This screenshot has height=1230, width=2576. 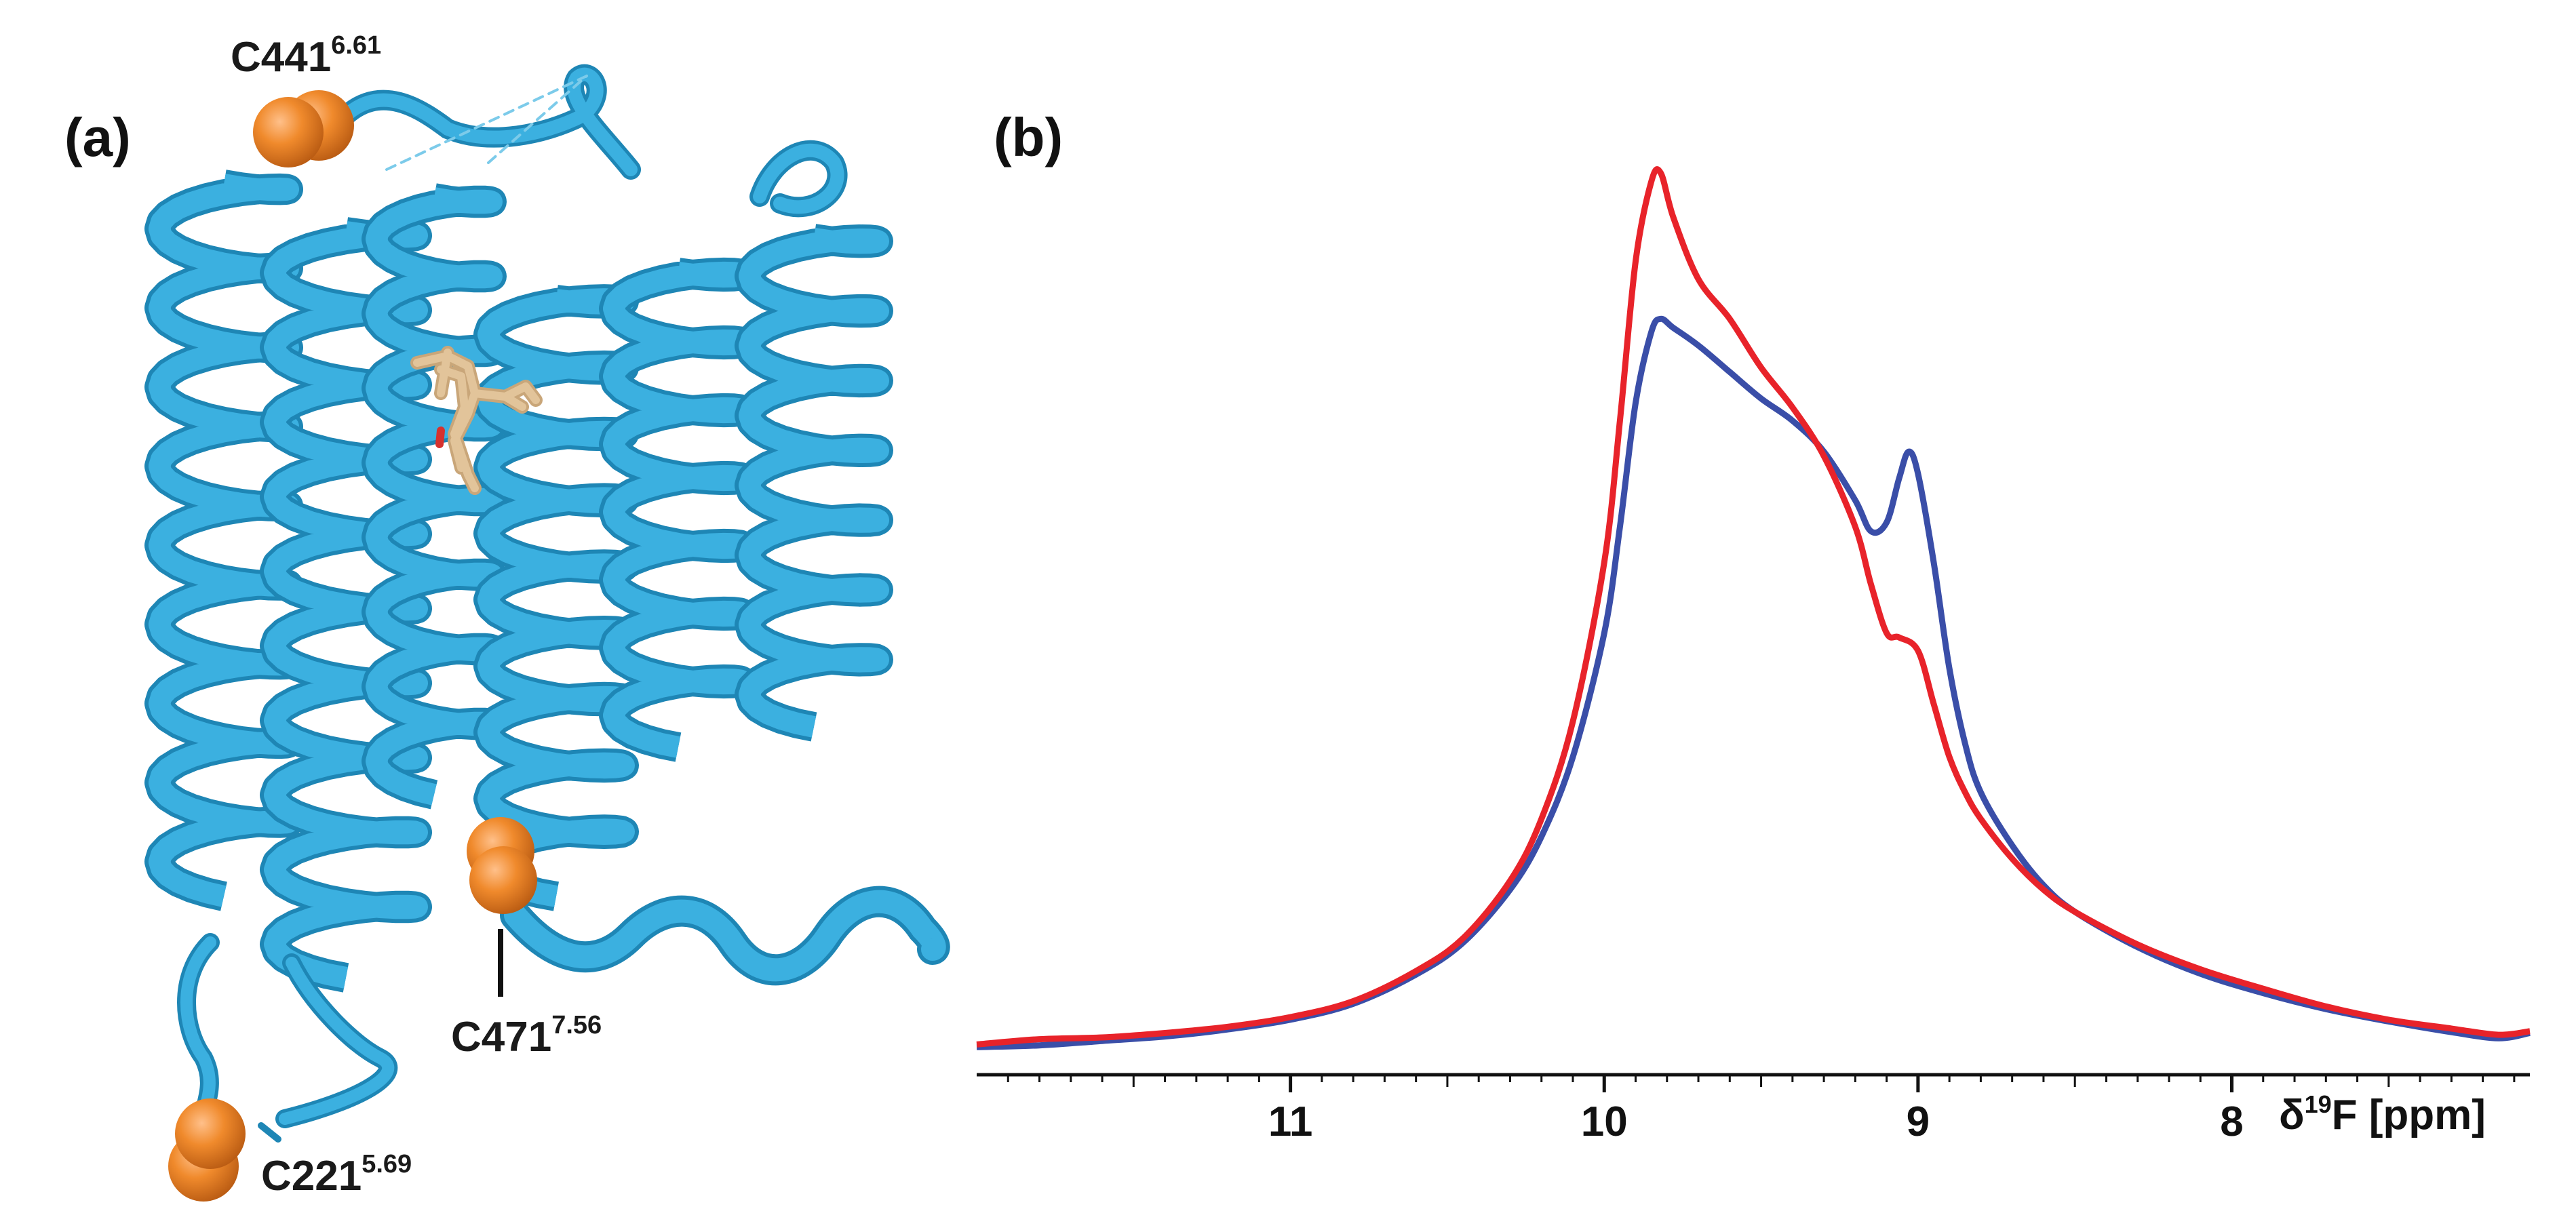 I want to click on x-tick-label: 10, so click(x=1604, y=1121).